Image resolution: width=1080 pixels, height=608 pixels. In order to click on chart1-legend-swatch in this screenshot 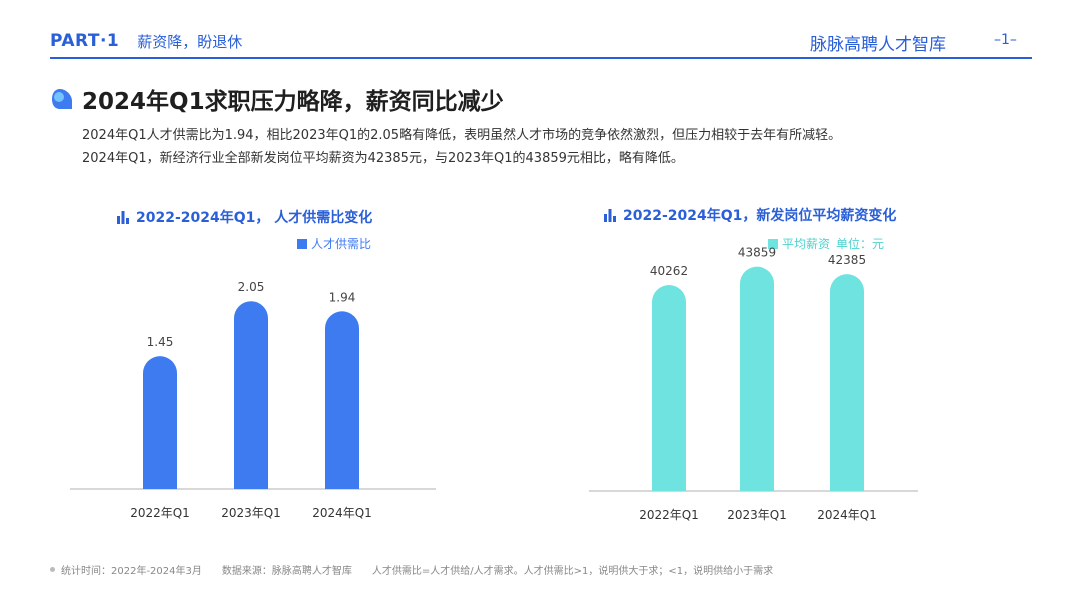, I will do `click(302, 243)`.